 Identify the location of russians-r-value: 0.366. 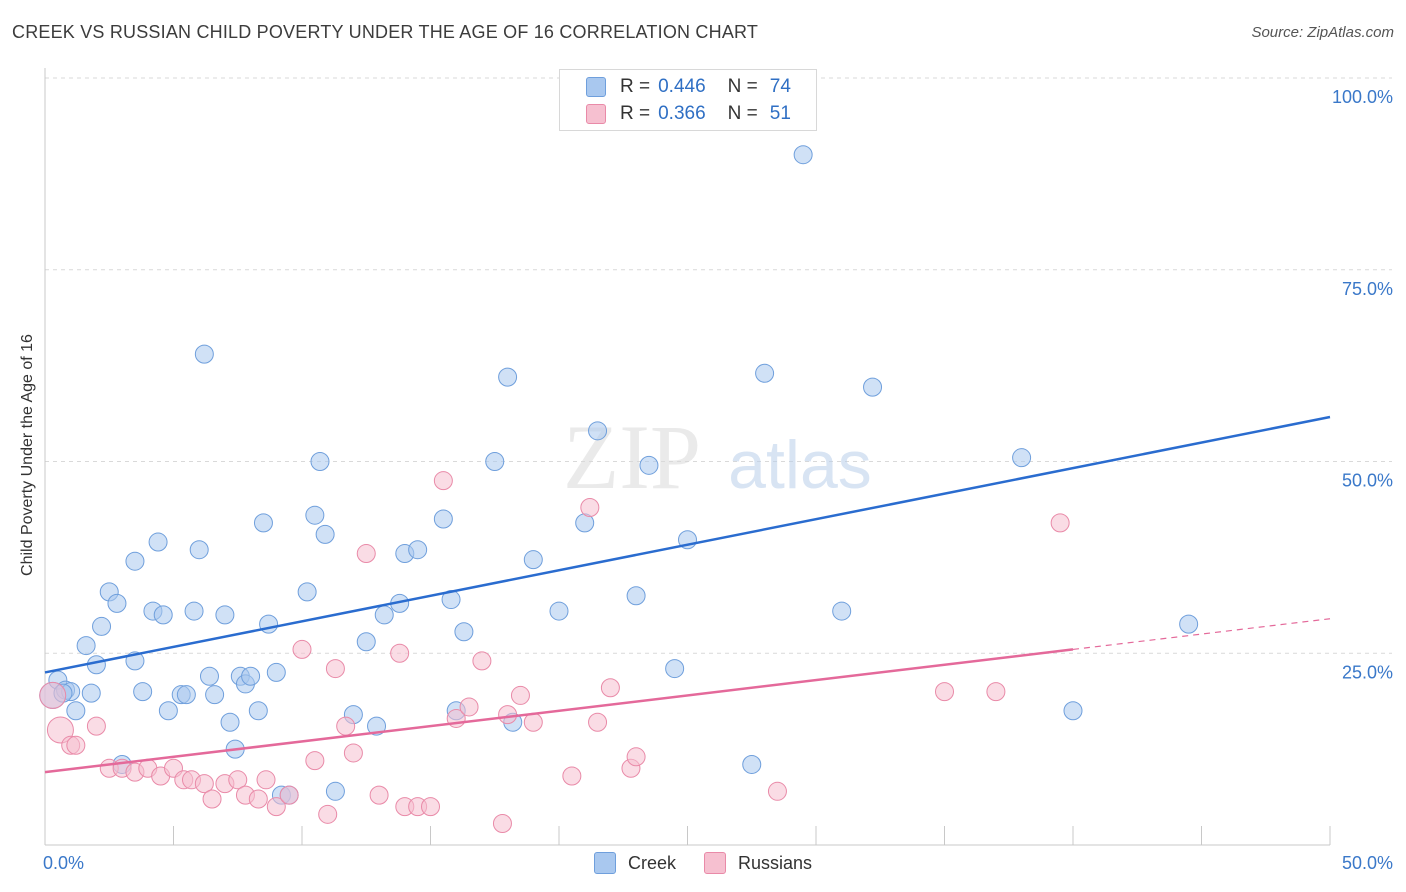
(682, 113).